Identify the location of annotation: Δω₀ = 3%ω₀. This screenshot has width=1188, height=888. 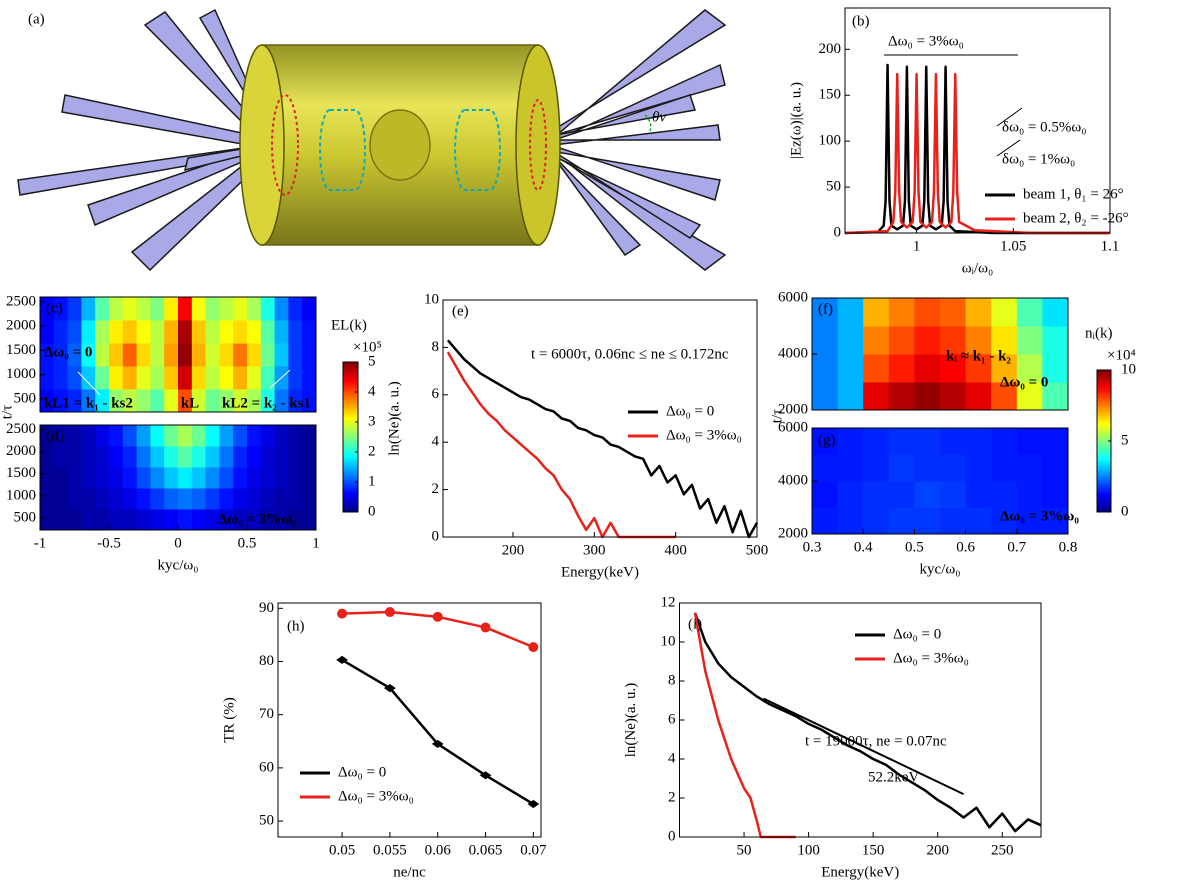
(1039, 516).